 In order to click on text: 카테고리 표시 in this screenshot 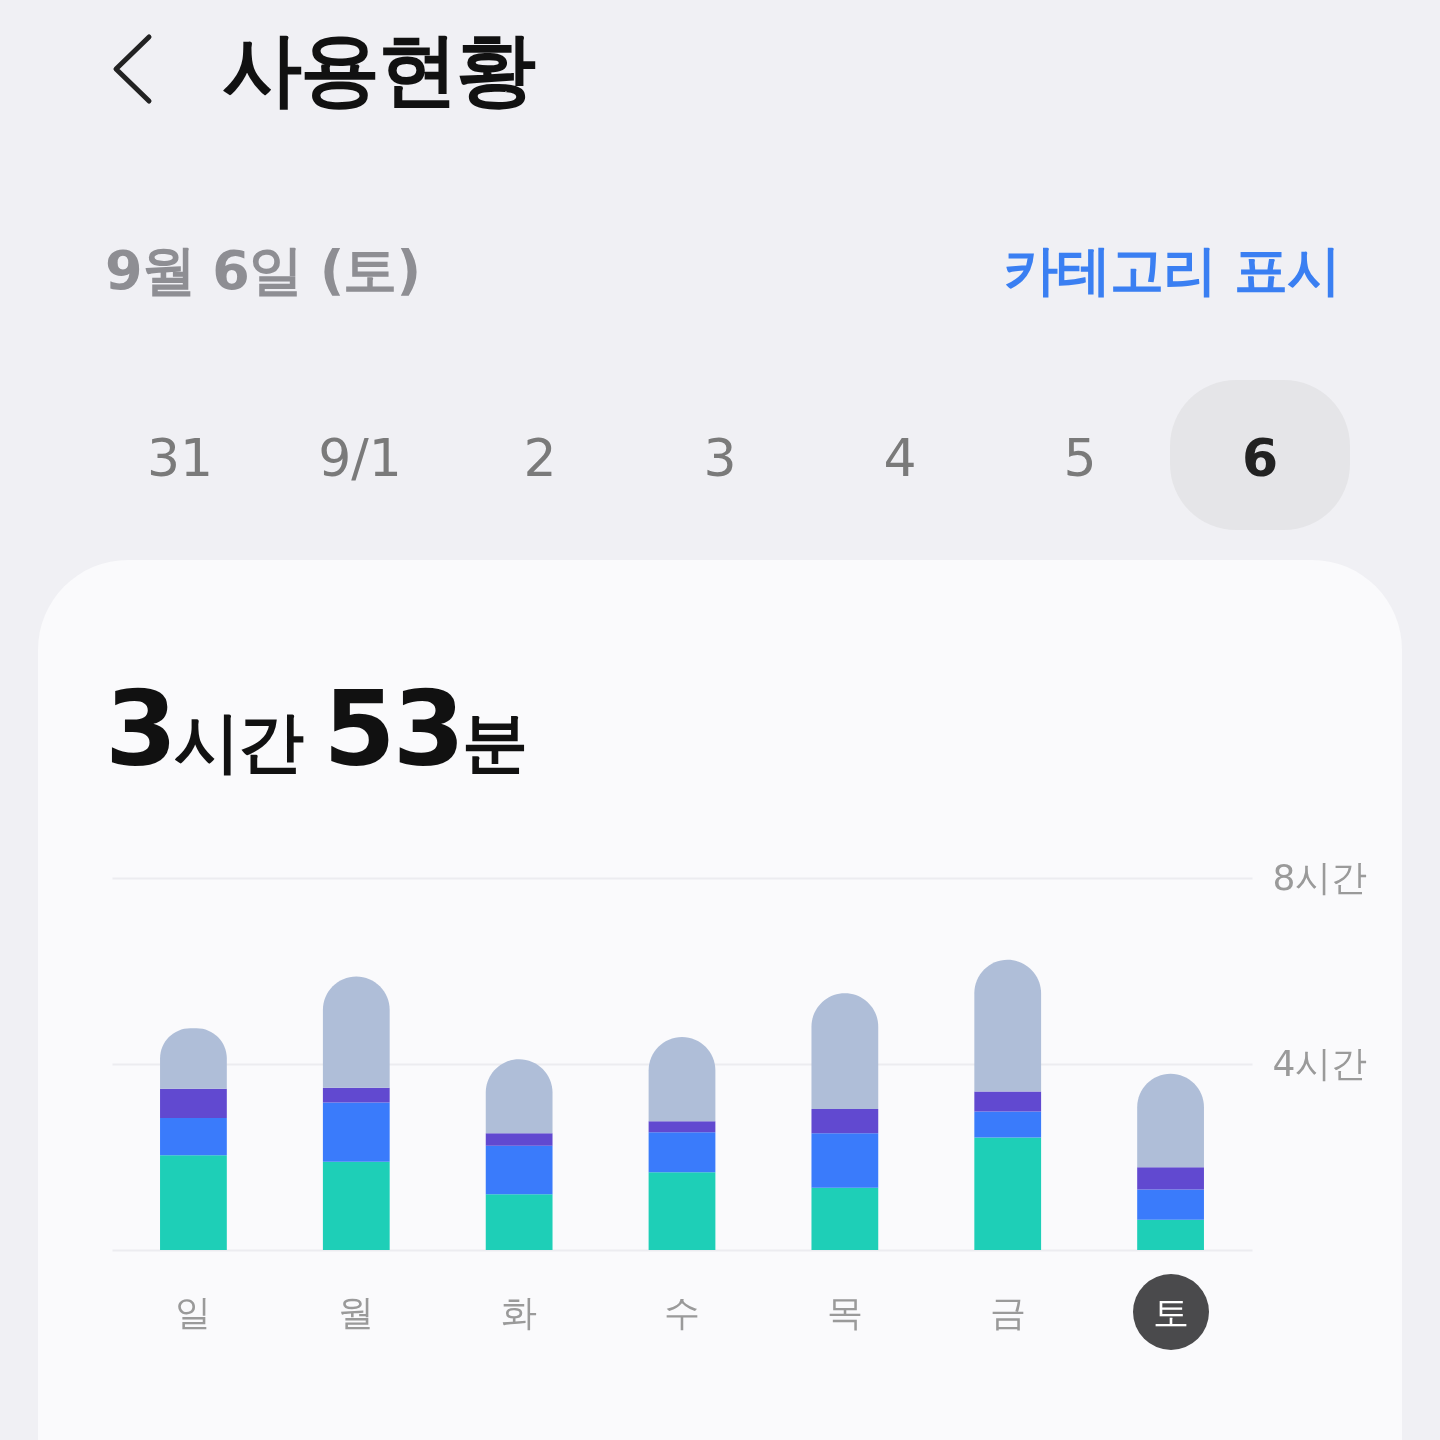, I will do `click(1172, 271)`.